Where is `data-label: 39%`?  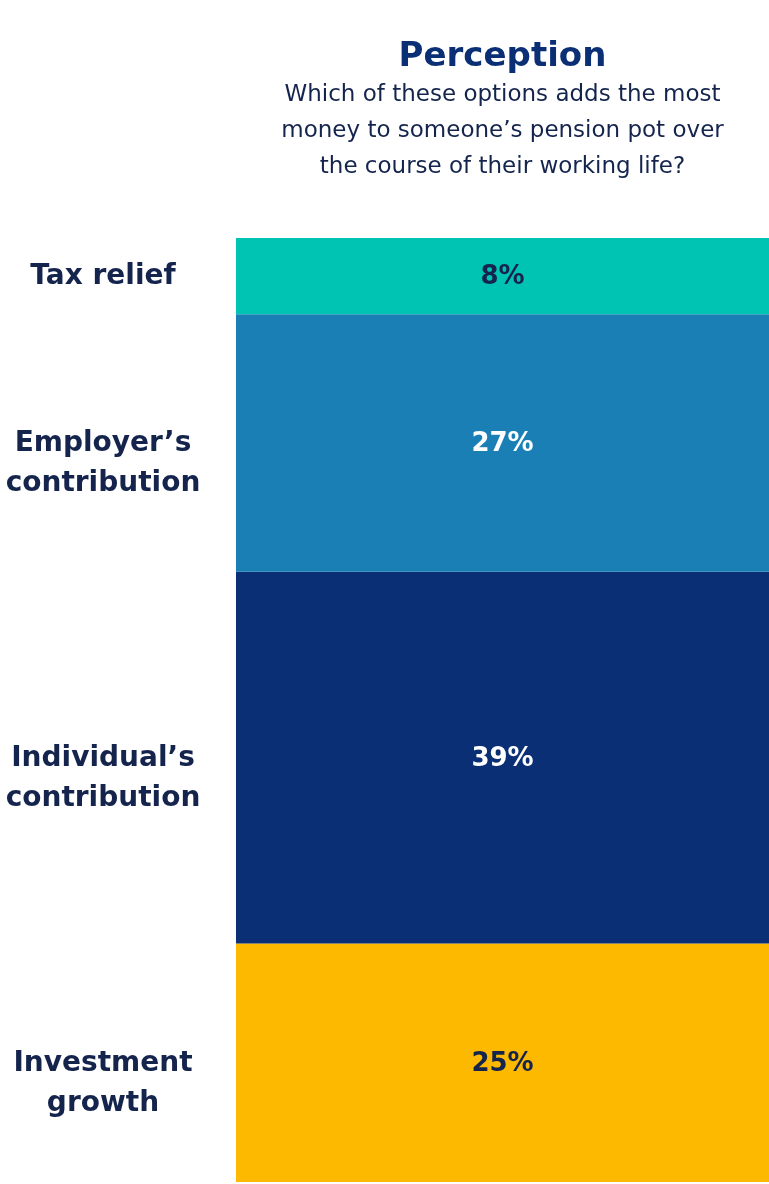 data-label: 39% is located at coordinates (502, 756).